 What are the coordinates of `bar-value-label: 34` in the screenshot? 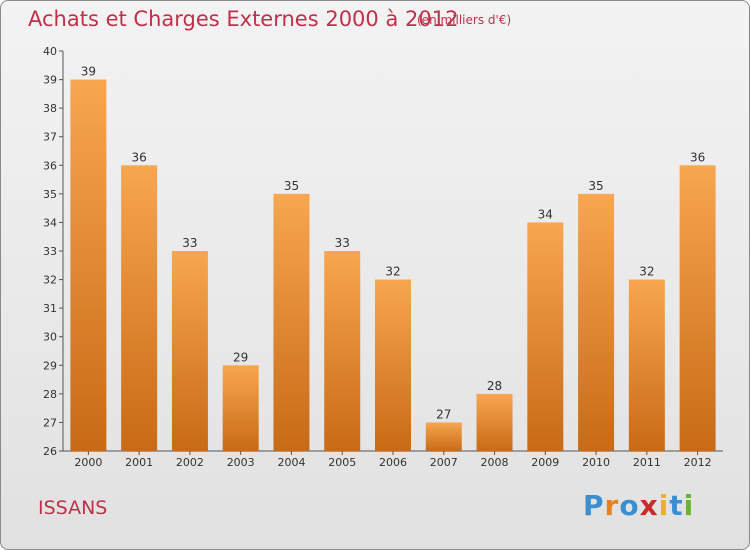 It's located at (545, 214).